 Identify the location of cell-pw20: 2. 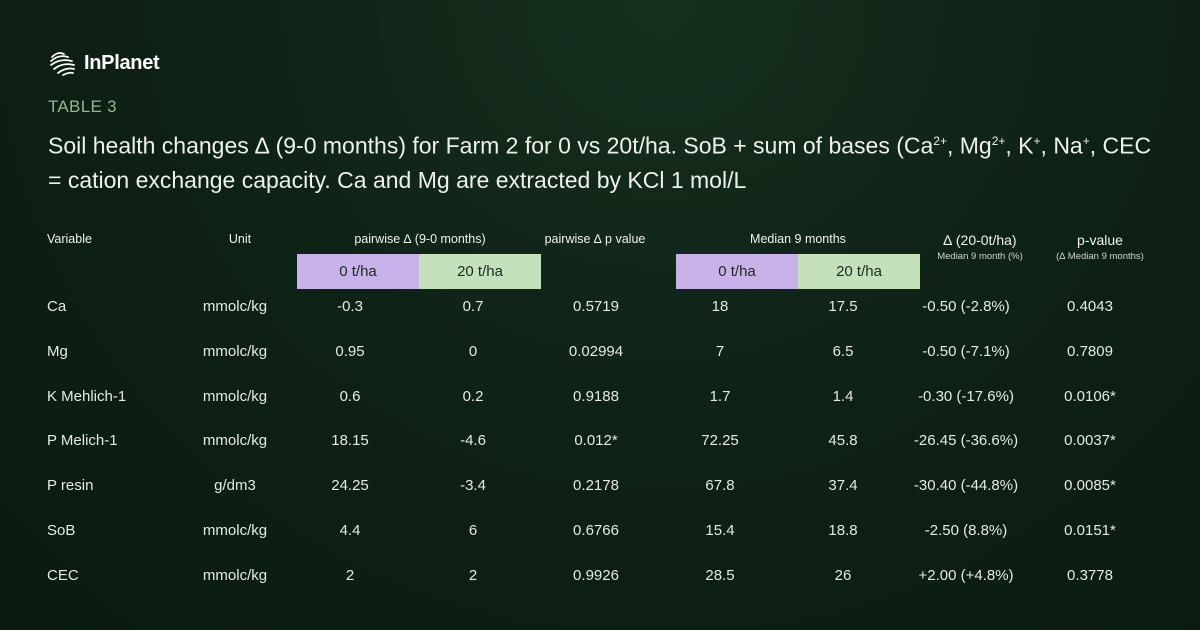
(473, 575).